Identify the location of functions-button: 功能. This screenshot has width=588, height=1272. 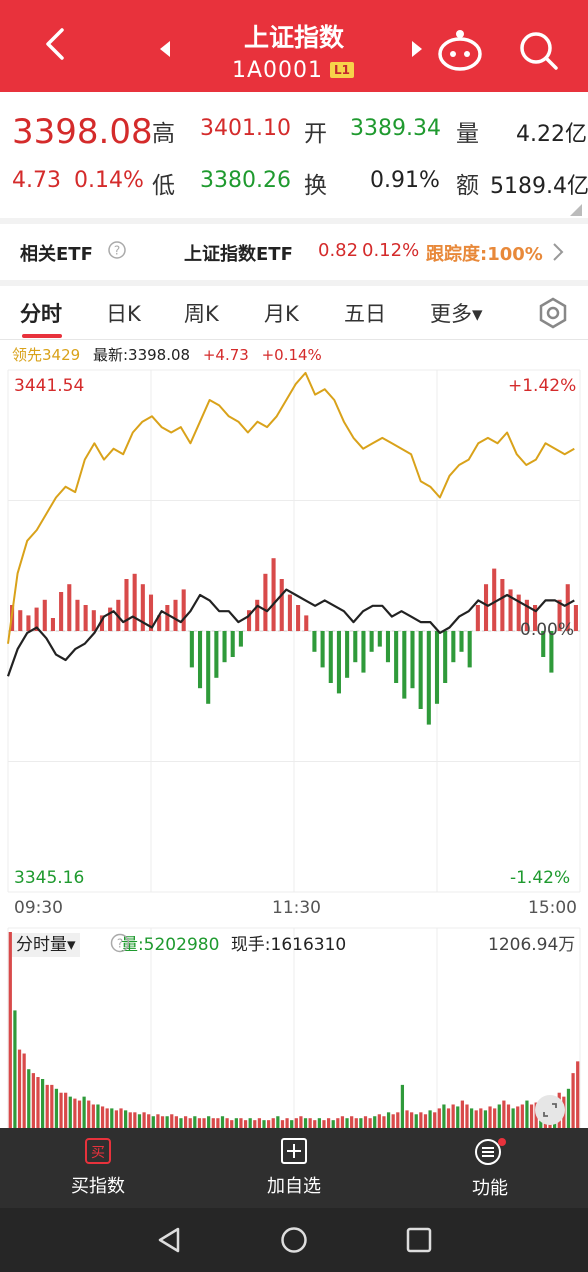
(490, 1169).